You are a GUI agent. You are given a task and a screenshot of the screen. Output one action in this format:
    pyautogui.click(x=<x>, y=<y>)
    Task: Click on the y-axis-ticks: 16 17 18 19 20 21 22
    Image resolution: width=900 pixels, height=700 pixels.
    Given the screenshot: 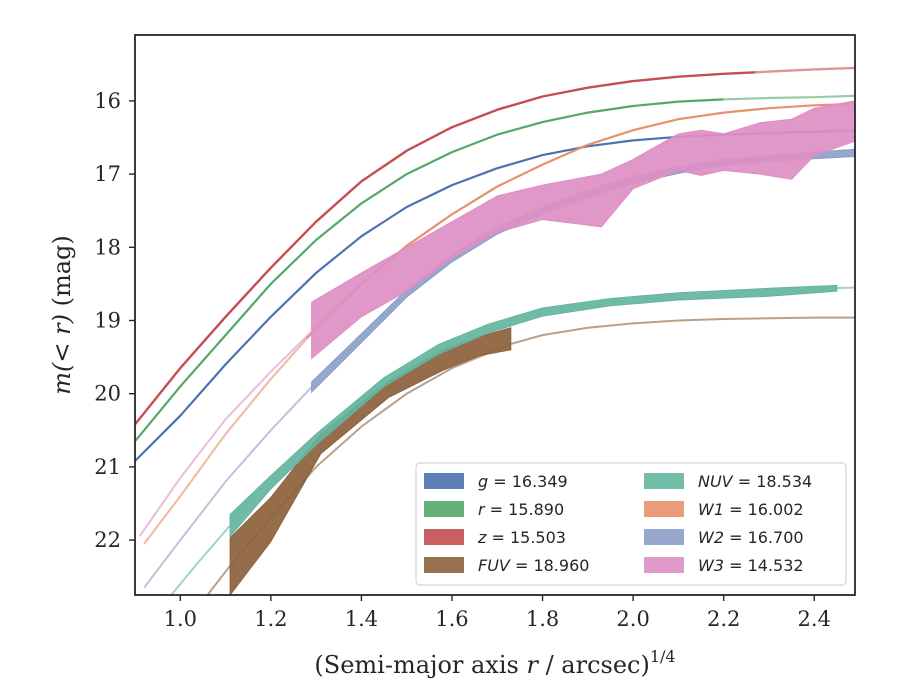 What is the action you would take?
    pyautogui.click(x=114, y=320)
    